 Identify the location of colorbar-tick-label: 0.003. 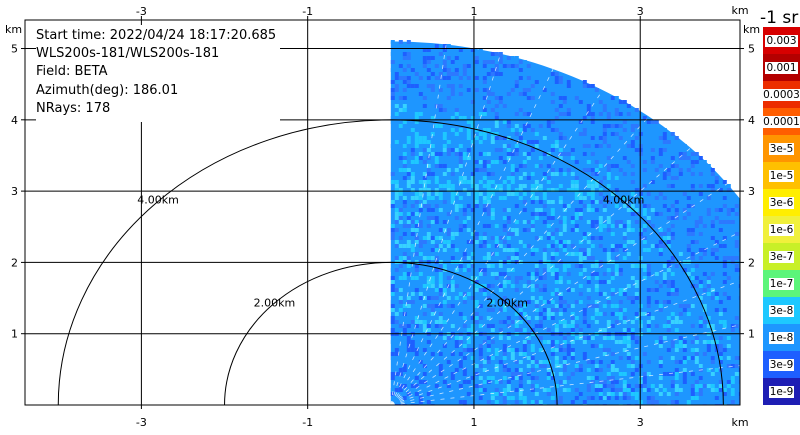
(781, 40).